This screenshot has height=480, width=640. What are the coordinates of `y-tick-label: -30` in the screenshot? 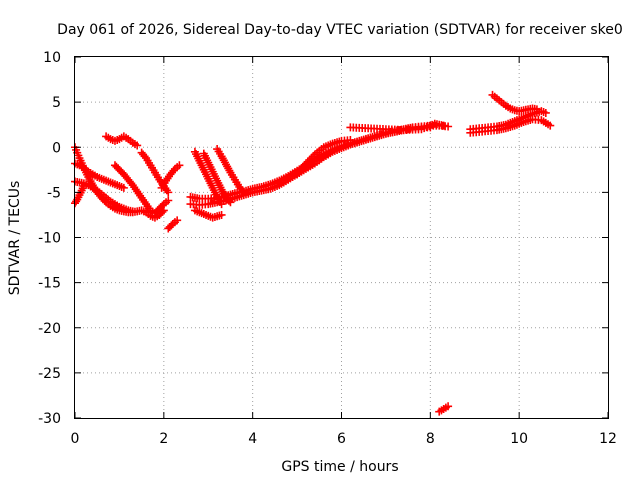 It's located at (49, 419).